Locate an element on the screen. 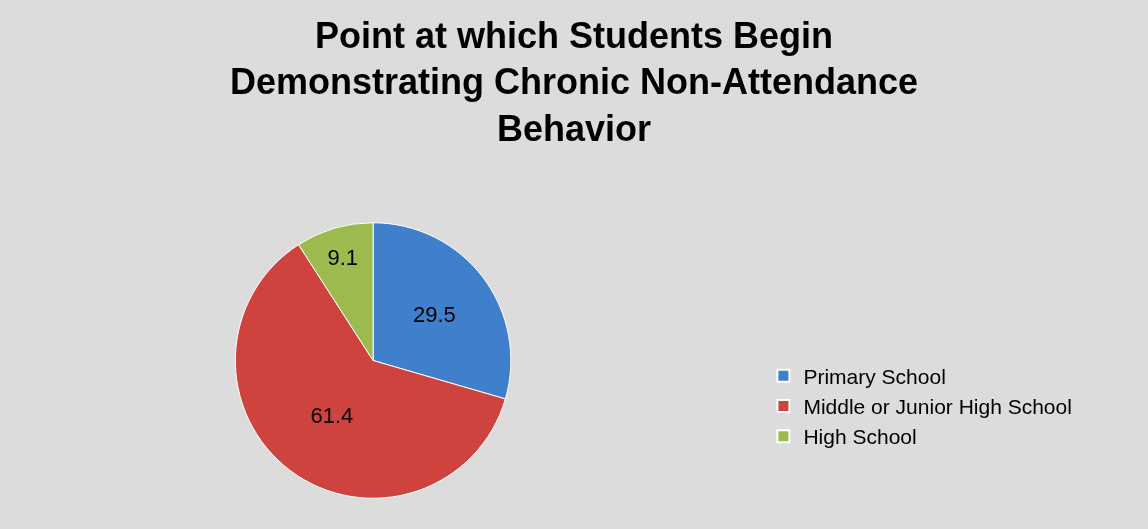  legend-label: Primary School is located at coordinates (874, 376).